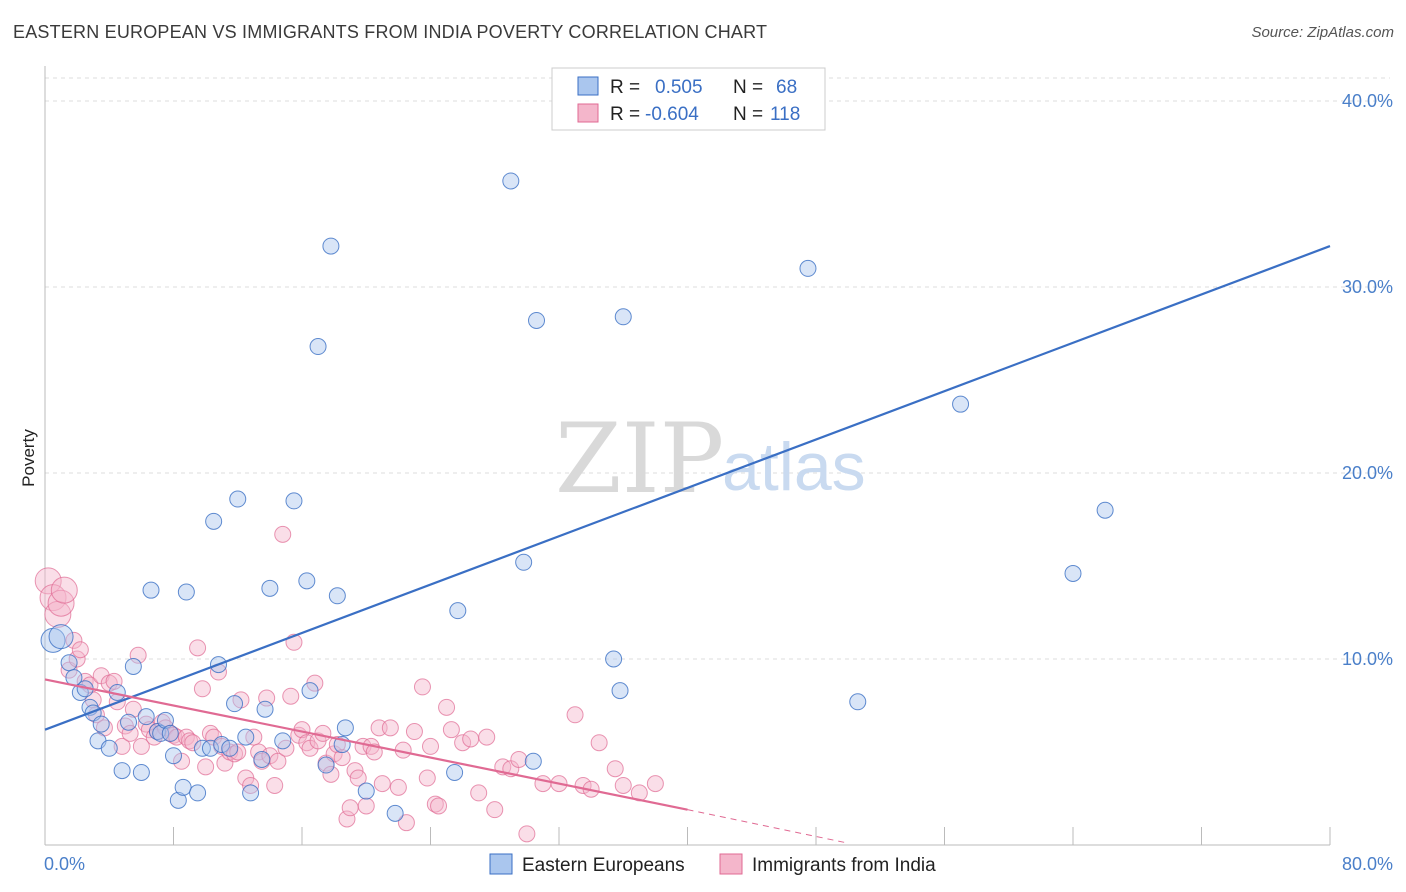  What do you see at coordinates (1367, 101) in the screenshot?
I see `y-tick-label: 40.0%` at bounding box center [1367, 101].